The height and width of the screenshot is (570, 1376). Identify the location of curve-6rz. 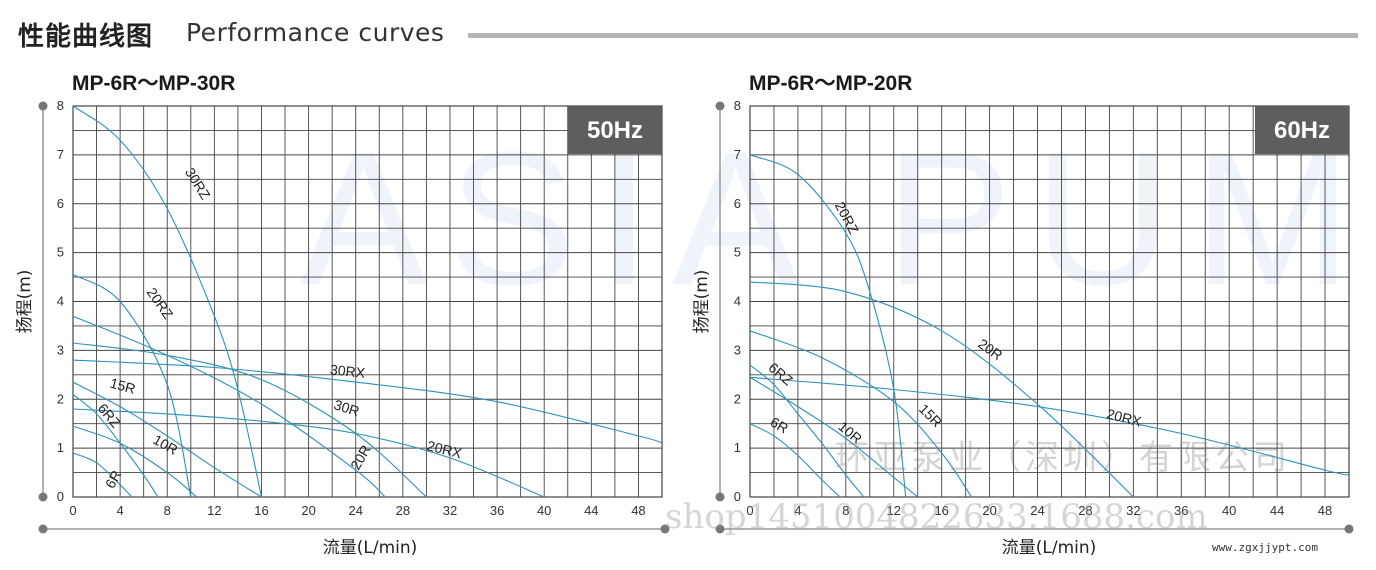
(807, 431).